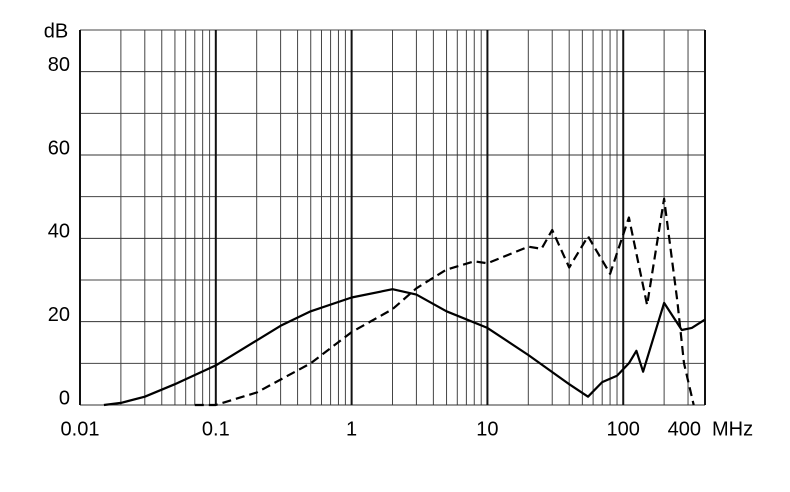 The height and width of the screenshot is (492, 790). I want to click on y-axis-label: dB, so click(56, 31).